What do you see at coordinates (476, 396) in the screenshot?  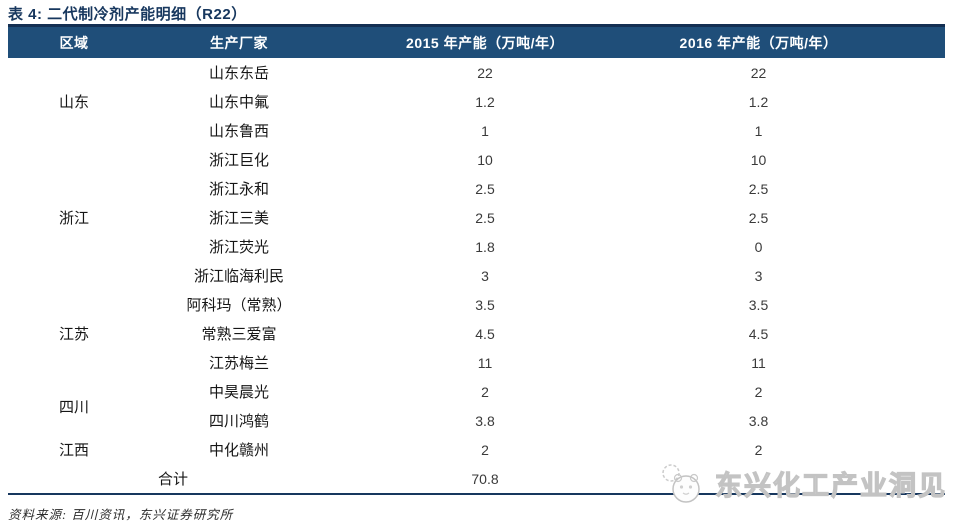 I see `table-row: 四川 中昊晨光 2 2` at bounding box center [476, 396].